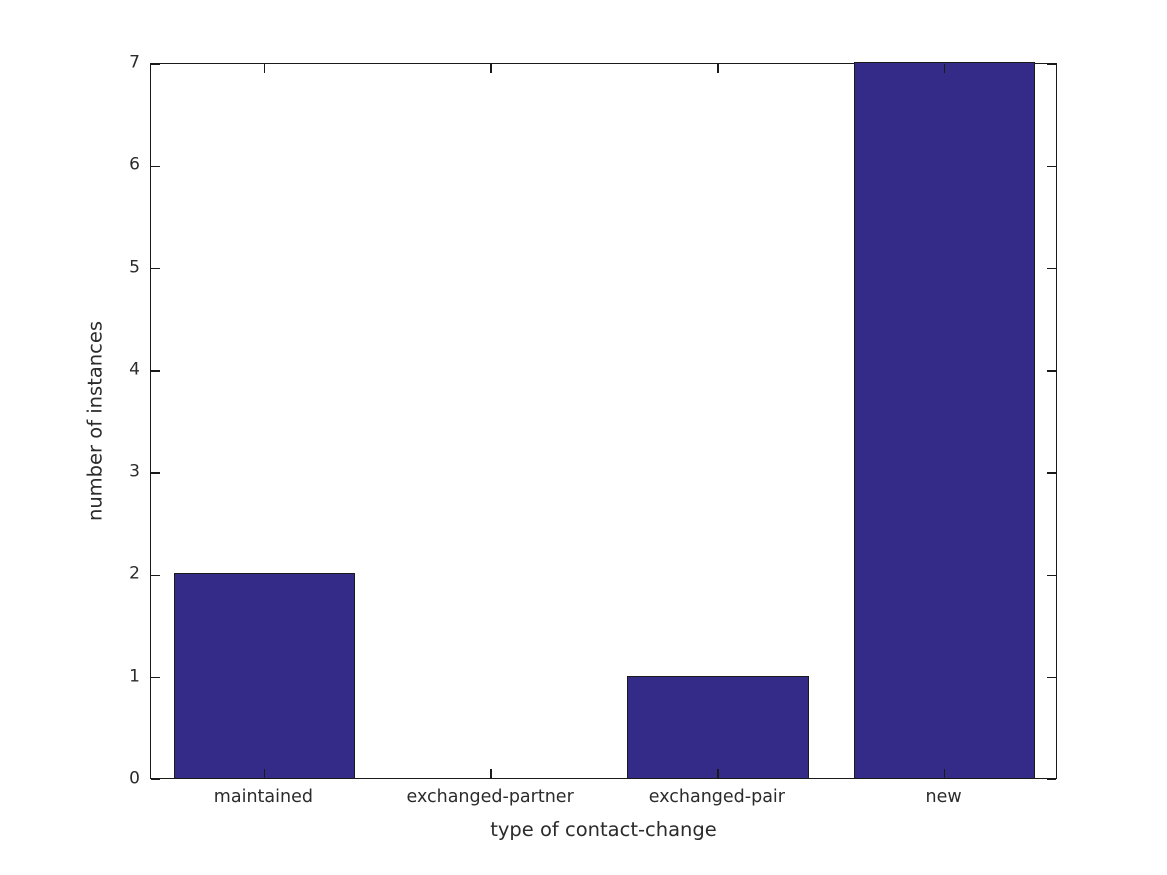 The width and height of the screenshot is (1167, 875). Describe the element at coordinates (603, 829) in the screenshot. I see `x-axis-label: type of contact-change` at that location.